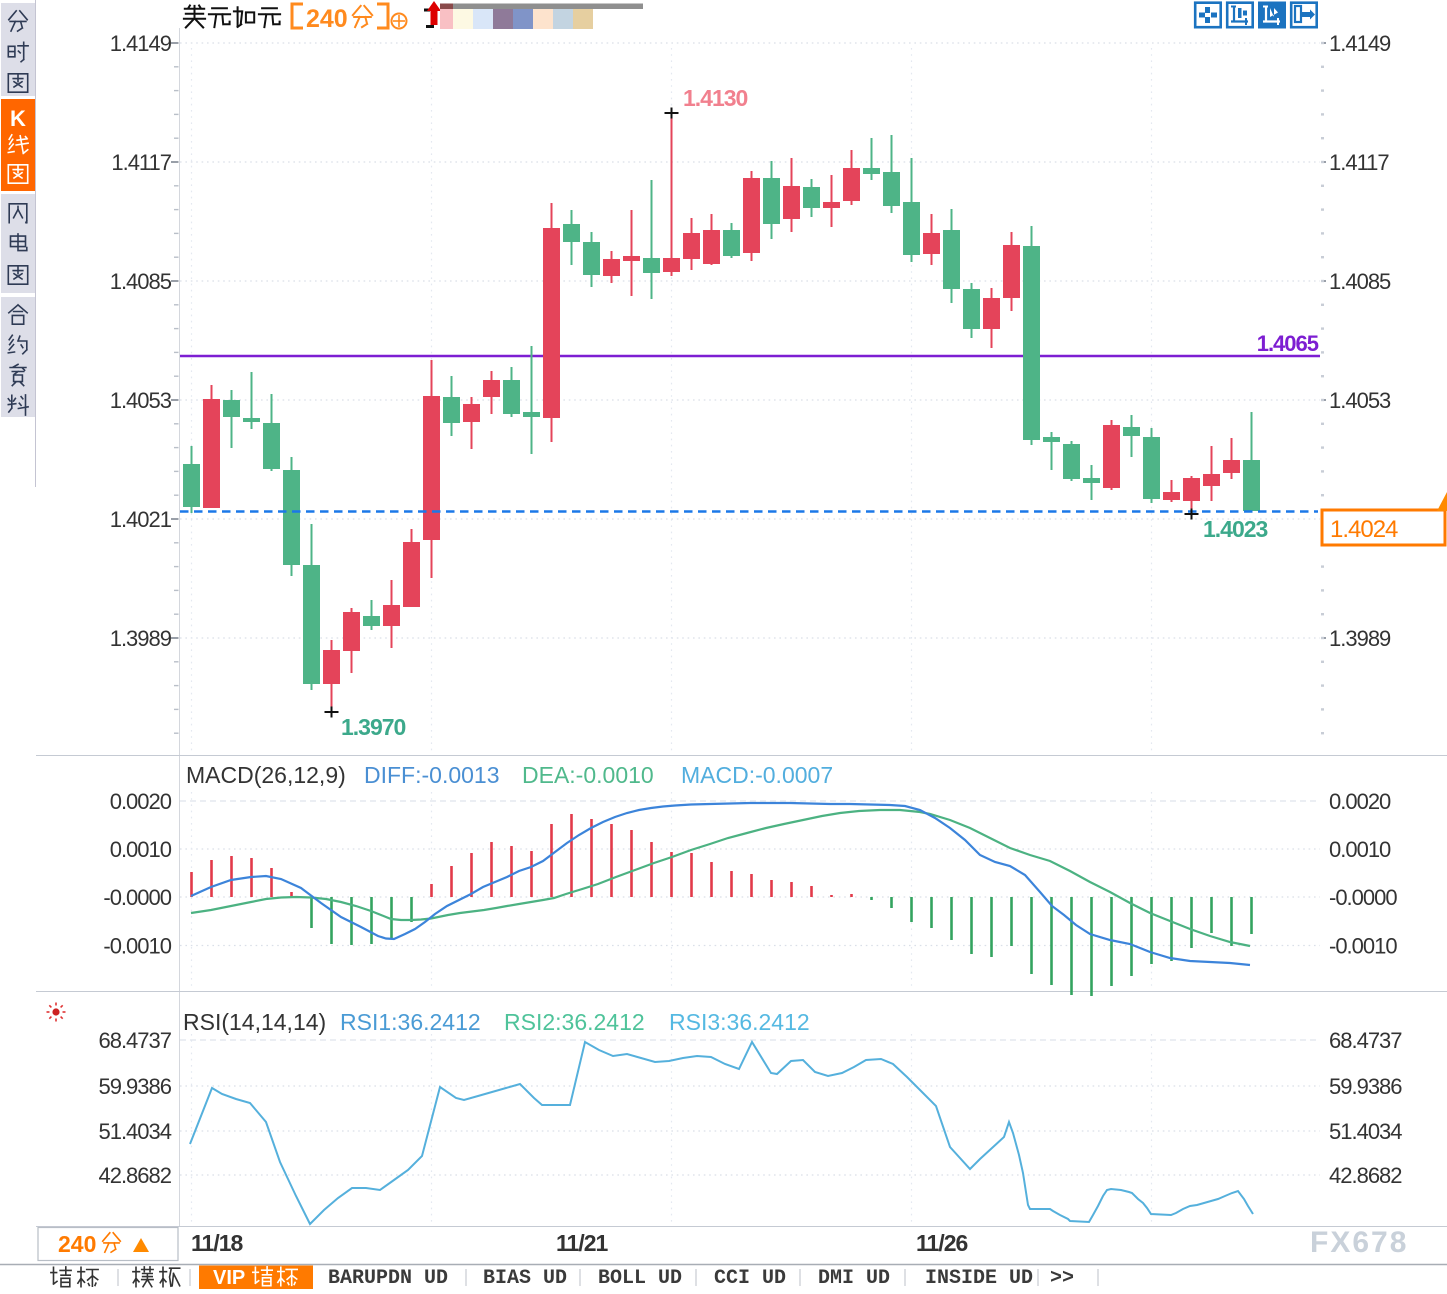 The image size is (1447, 1294). I want to click on svg-text: K, so click(18, 118).